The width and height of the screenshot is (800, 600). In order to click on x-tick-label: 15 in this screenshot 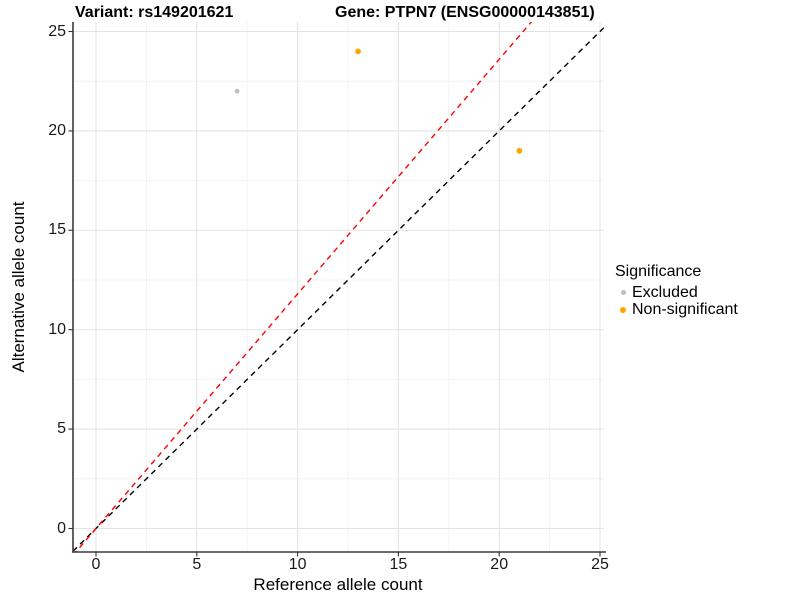, I will do `click(398, 564)`.